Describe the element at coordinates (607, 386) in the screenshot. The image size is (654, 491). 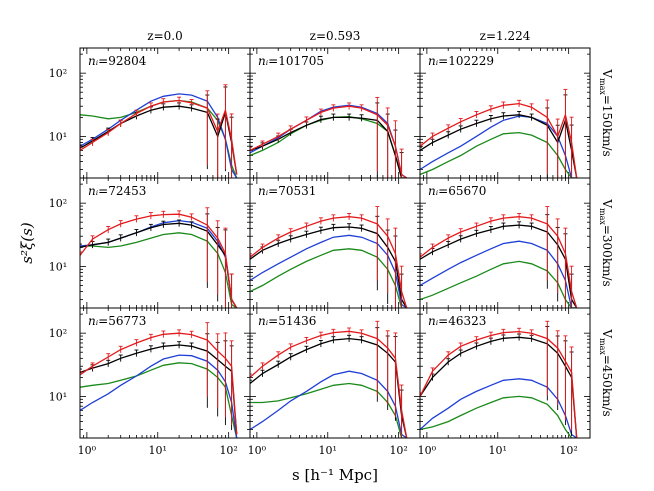
I see `row-label-post: =450km/s` at that location.